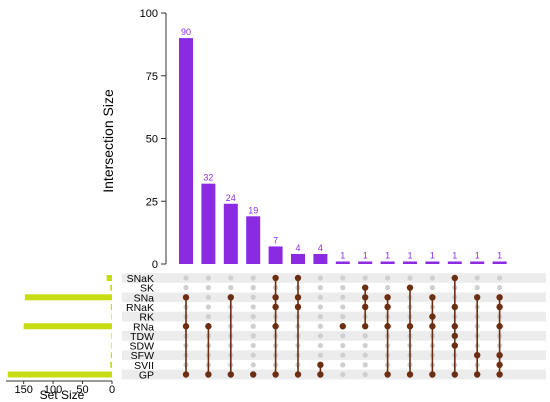 The height and width of the screenshot is (402, 550). What do you see at coordinates (334, 336) in the screenshot?
I see `matrix-row-stripe` at bounding box center [334, 336].